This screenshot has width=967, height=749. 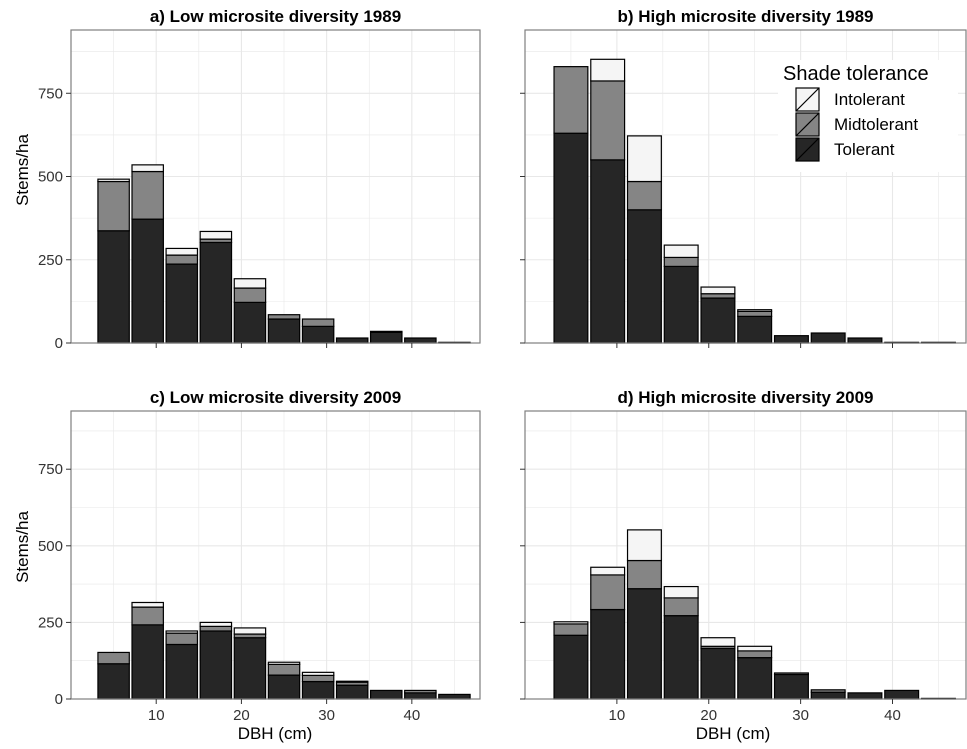 I want to click on legend-label-intolerant: Intolerant, so click(x=869, y=99).